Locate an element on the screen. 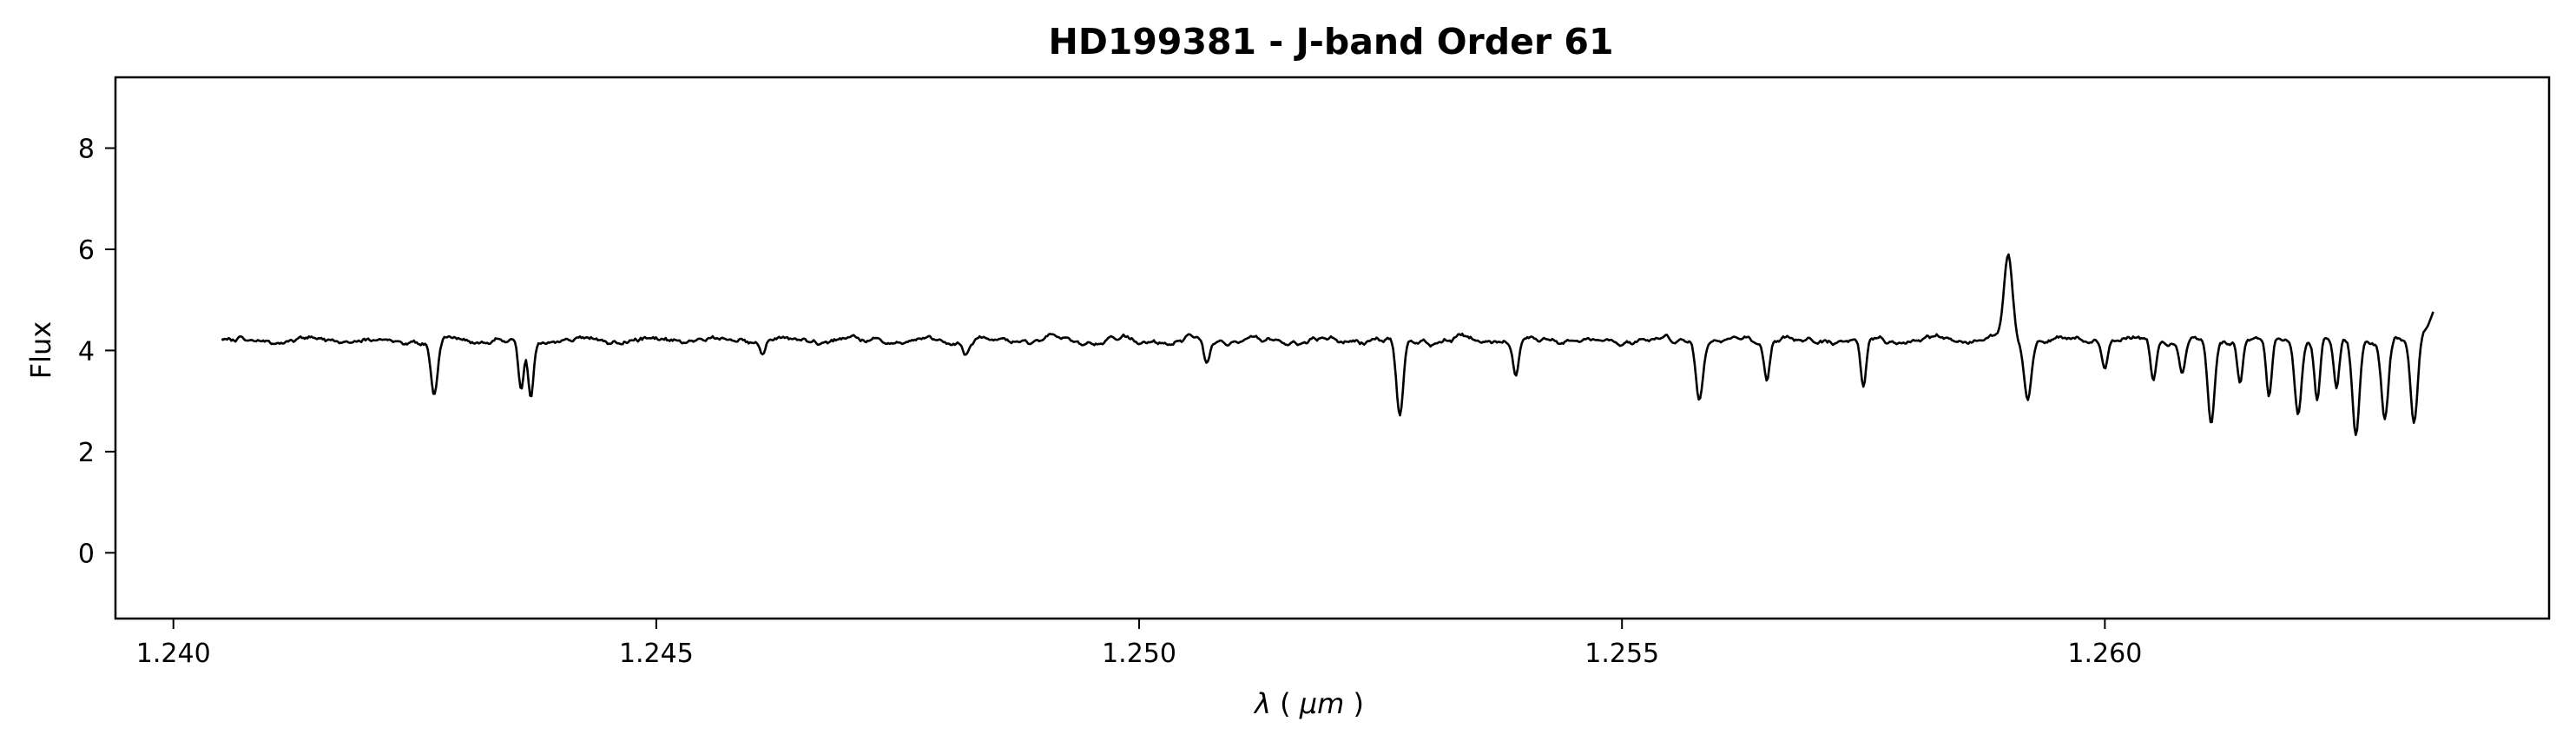  chart-title: HD199381 - J-band Order 61 is located at coordinates (1331, 42).